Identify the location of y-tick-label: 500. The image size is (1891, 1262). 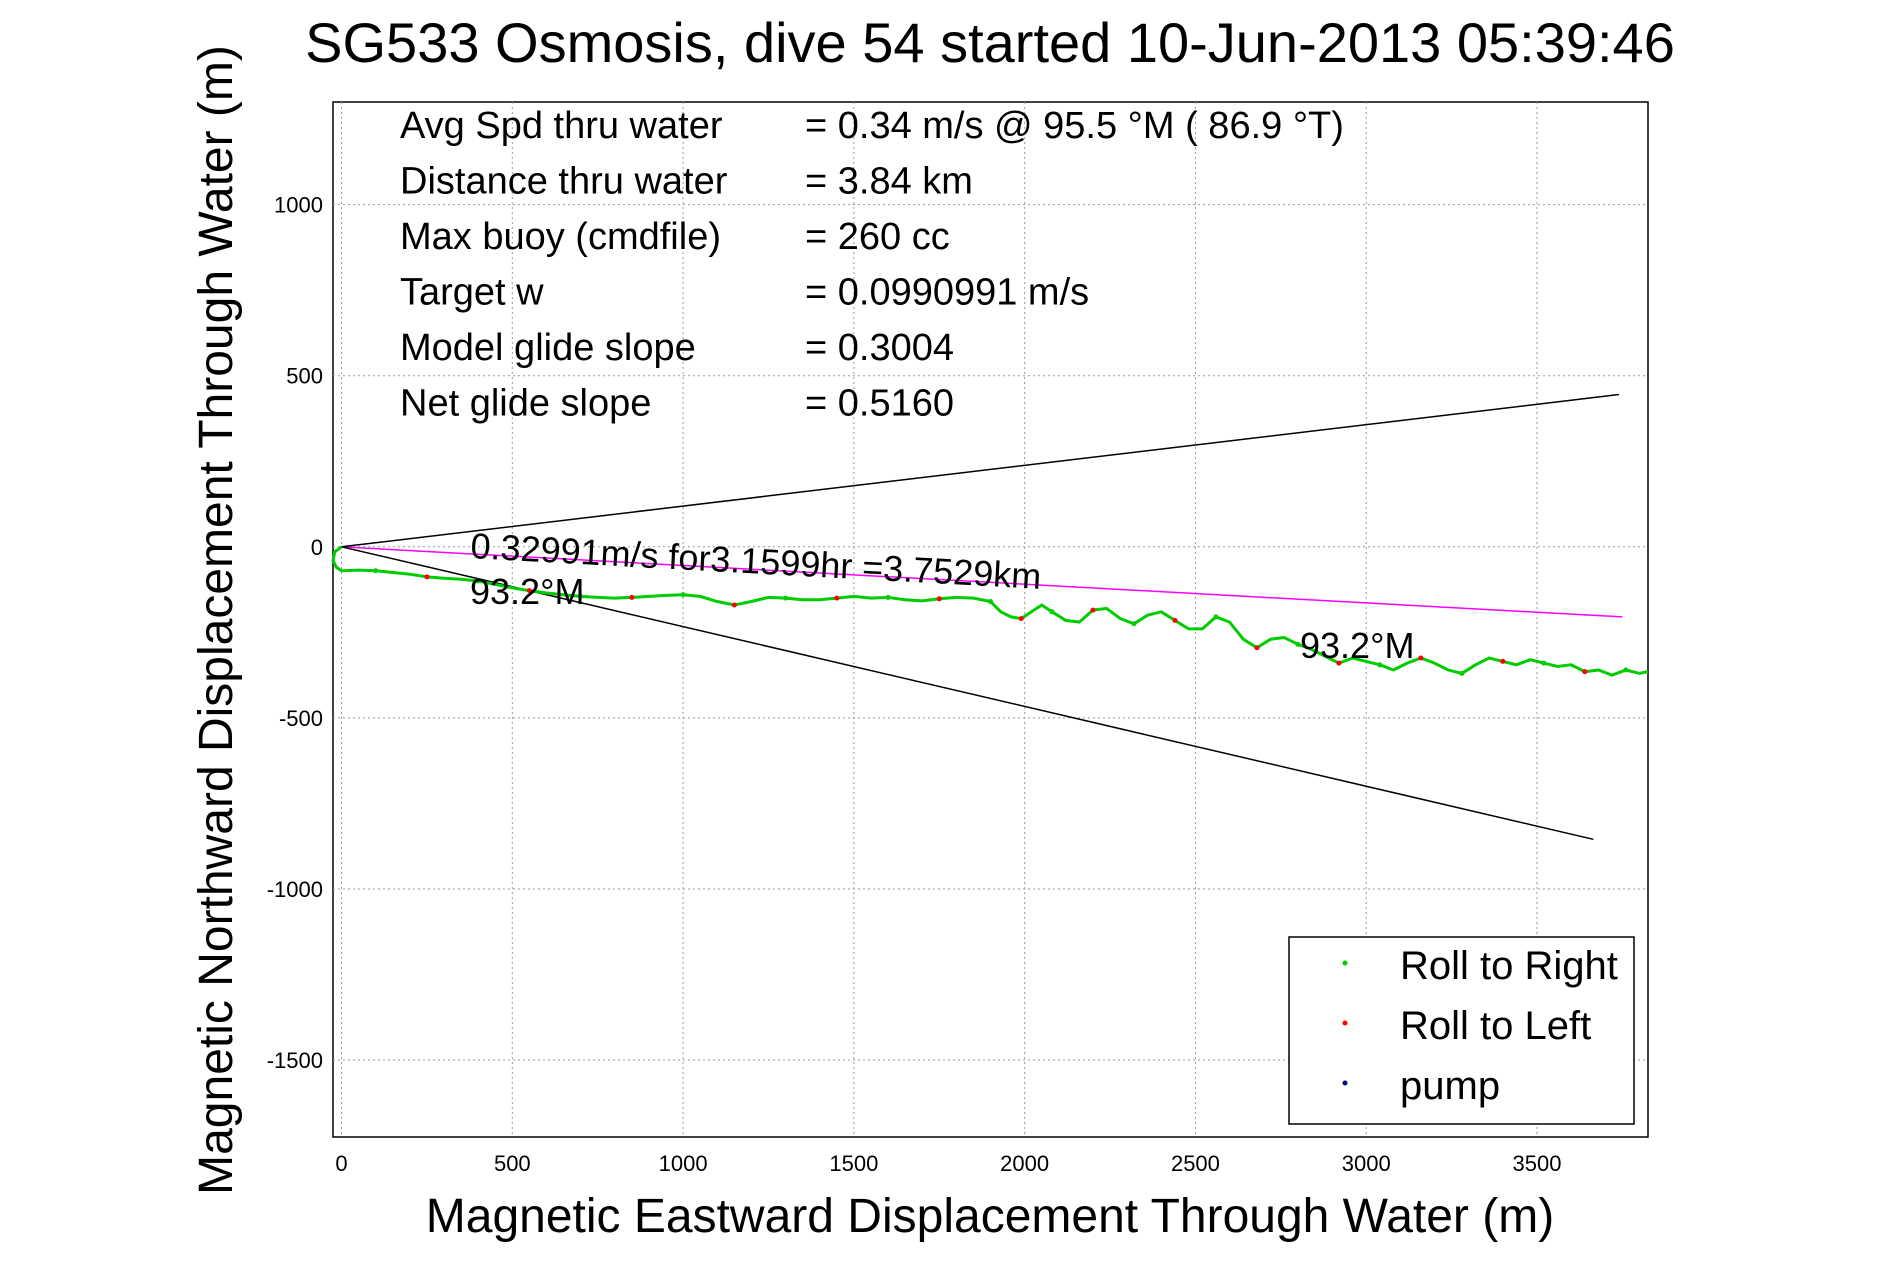
(304, 376).